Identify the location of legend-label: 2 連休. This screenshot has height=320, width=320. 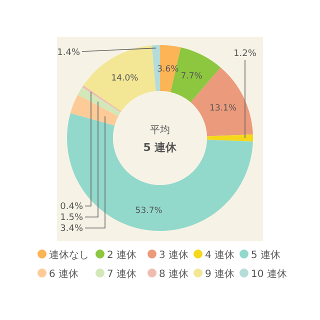
(122, 255).